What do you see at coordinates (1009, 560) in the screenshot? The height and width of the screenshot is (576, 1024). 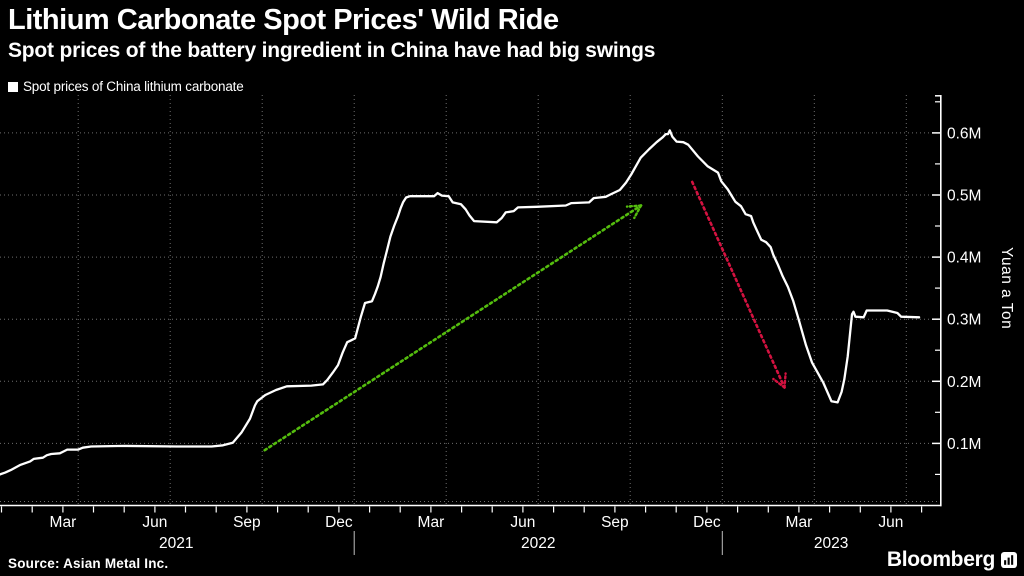 I see `bloomberg-bar-chart-icon` at bounding box center [1009, 560].